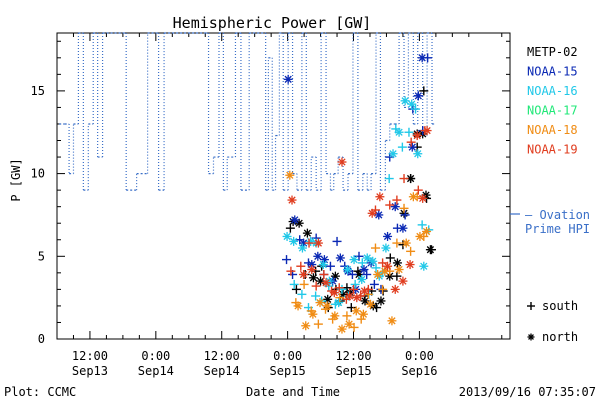  What do you see at coordinates (41, 256) in the screenshot?
I see `y-tick-label: 5` at bounding box center [41, 256].